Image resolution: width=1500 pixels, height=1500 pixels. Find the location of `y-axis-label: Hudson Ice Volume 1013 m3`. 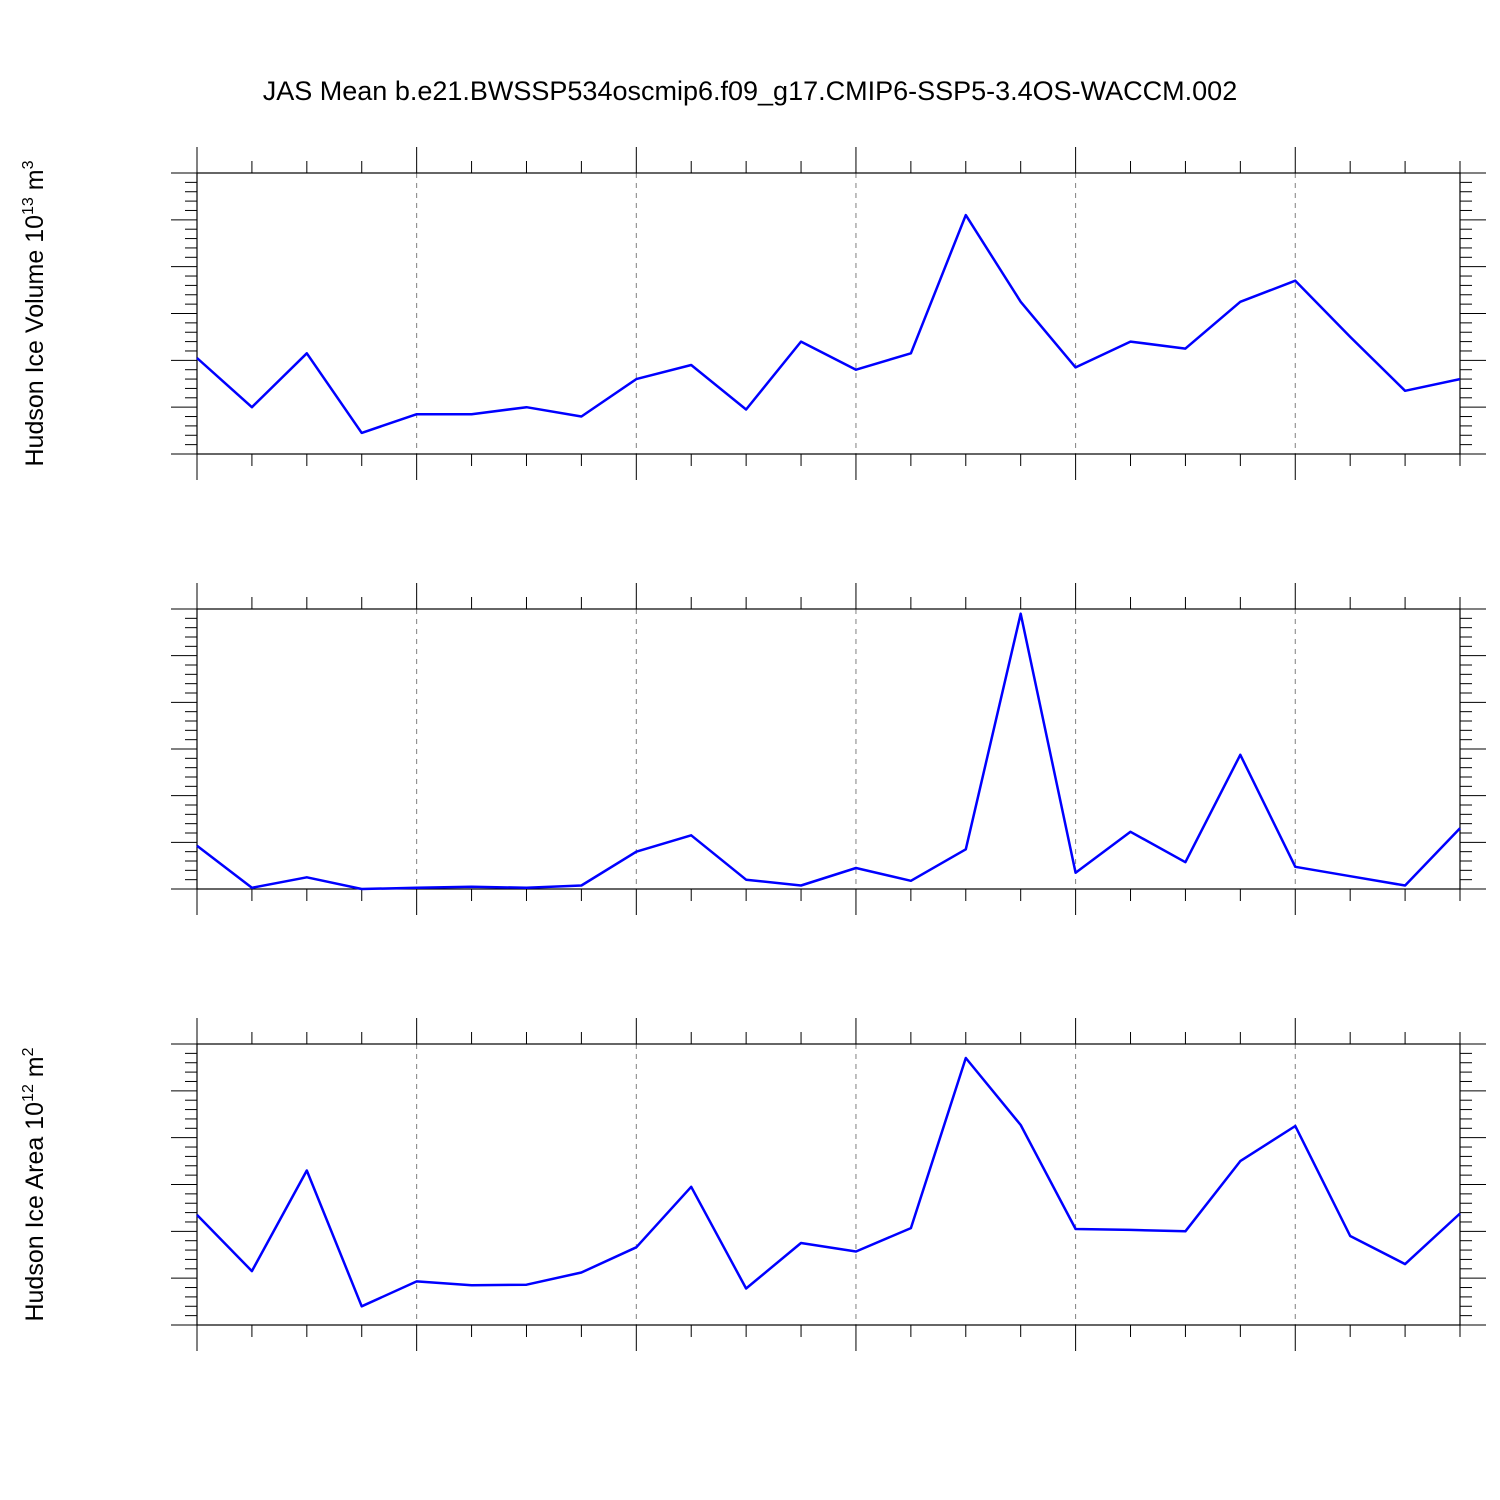

y-axis-label: Hudson Ice Volume 1013 m3 is located at coordinates (34, 313).